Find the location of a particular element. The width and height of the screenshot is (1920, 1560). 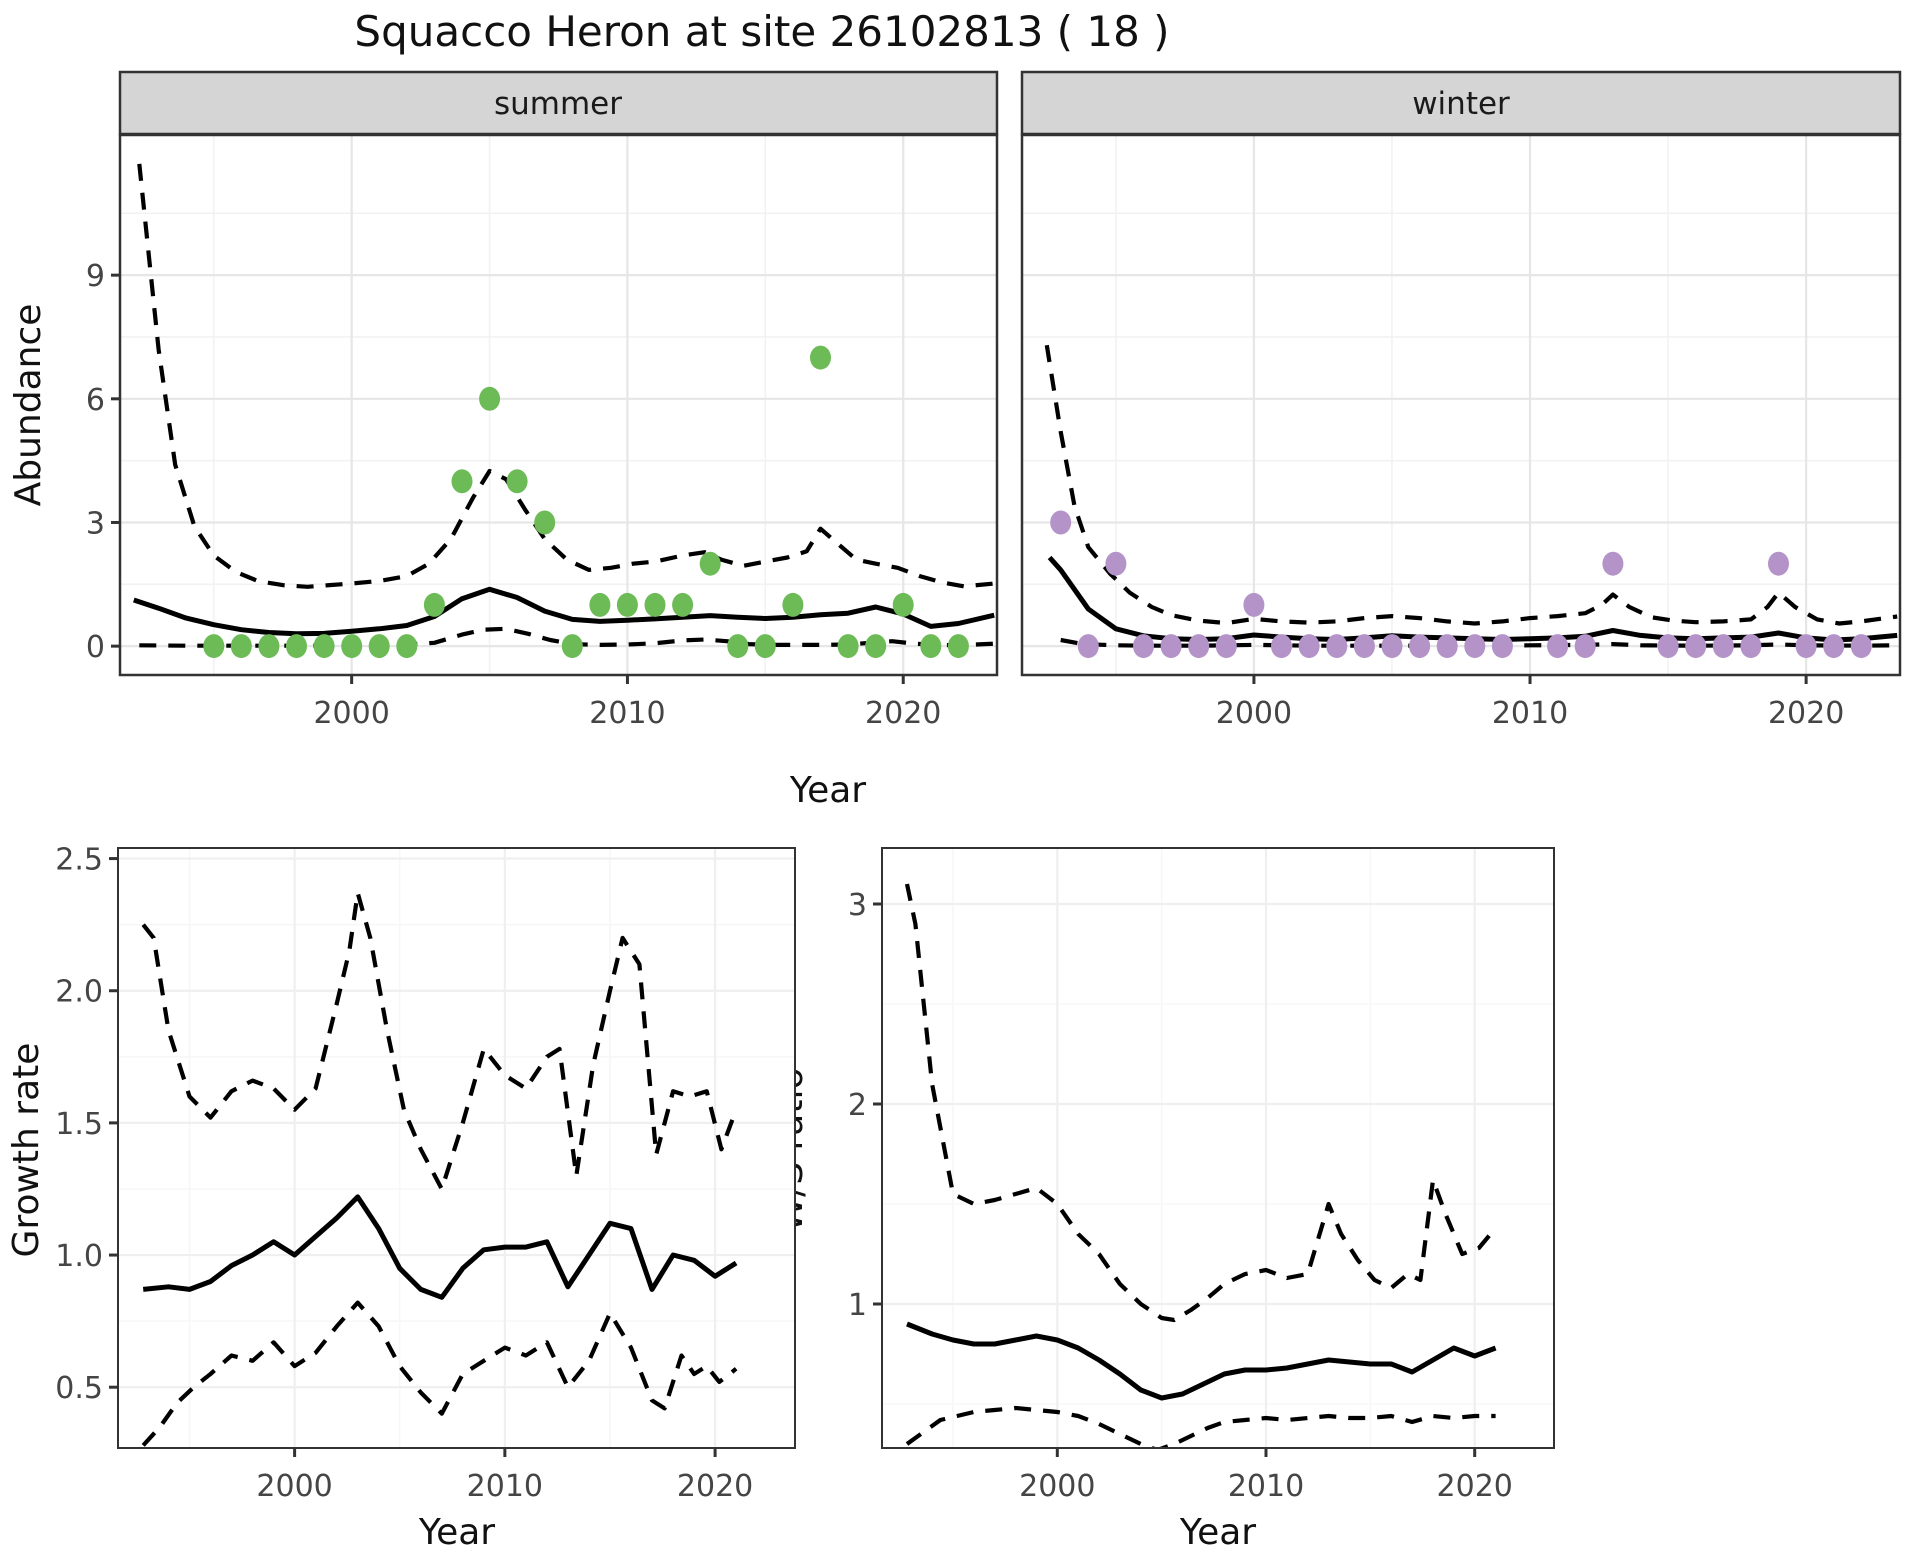

y-tick-label: 0.5 is located at coordinates (79, 1388).